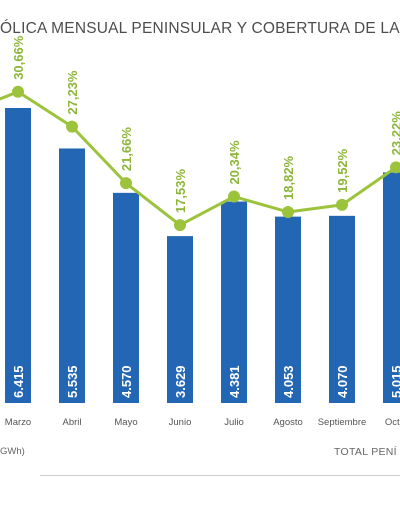 This screenshot has width=400, height=516. Describe the element at coordinates (126, 149) in the screenshot. I see `coverage-pct-label: 21,66%` at that location.